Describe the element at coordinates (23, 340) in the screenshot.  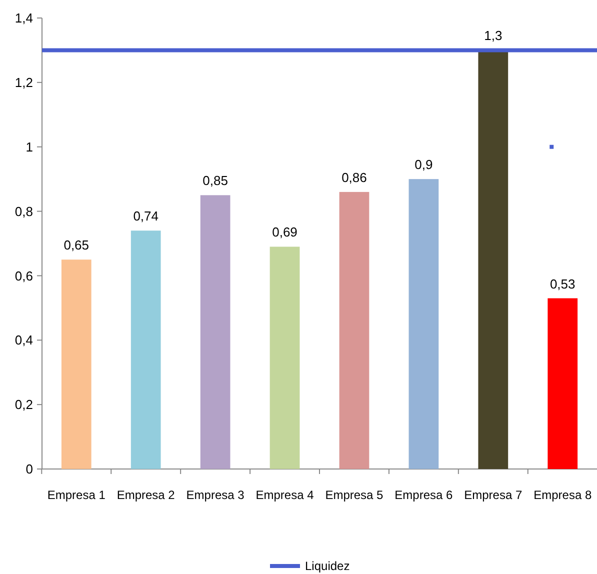
I see `y-tick-label: 0,4` at that location.